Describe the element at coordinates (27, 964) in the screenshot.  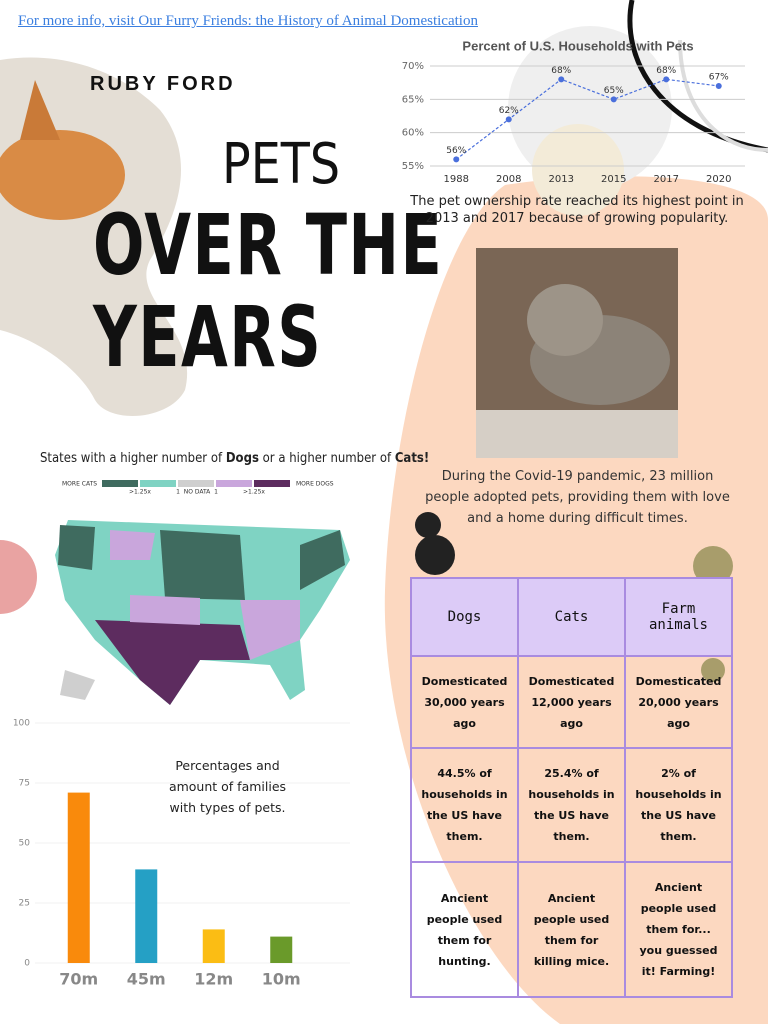
I see `y-tick-label: 0` at that location.